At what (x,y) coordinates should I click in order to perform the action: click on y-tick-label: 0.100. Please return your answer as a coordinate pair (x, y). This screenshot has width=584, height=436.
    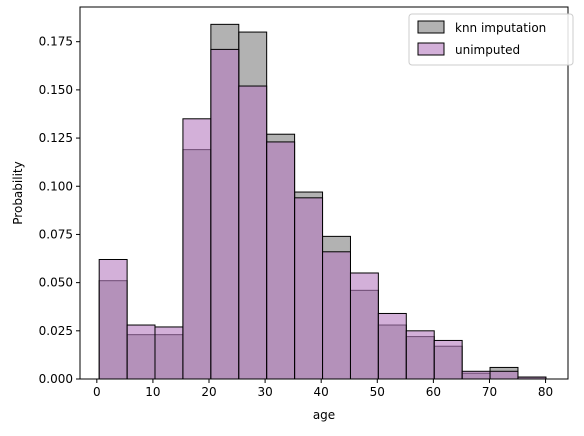
    Looking at the image, I should click on (56, 186).